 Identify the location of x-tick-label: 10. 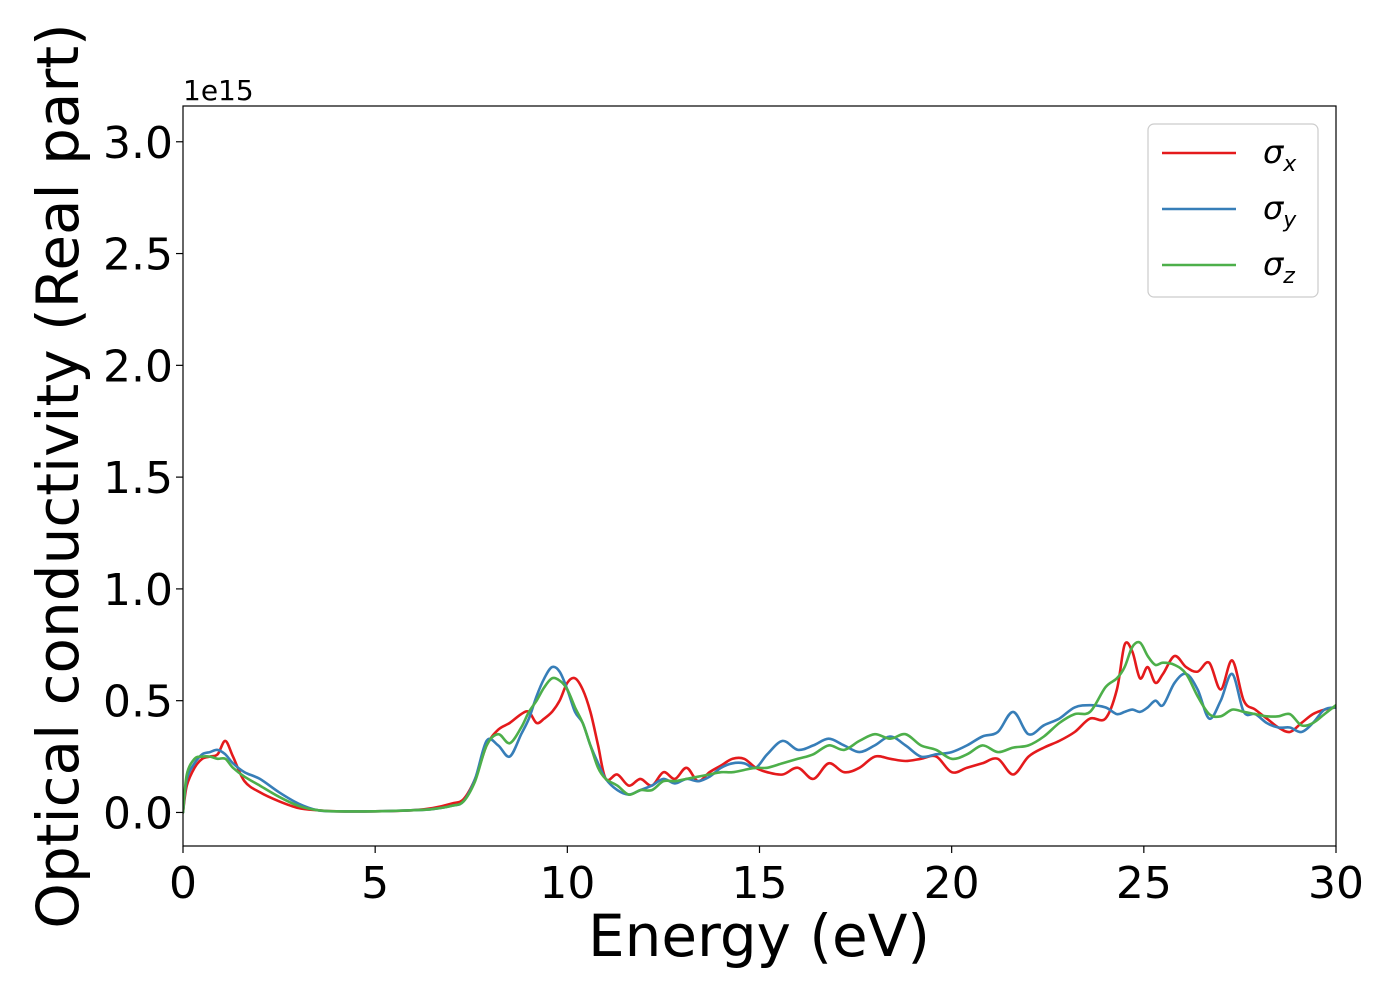
(567, 883).